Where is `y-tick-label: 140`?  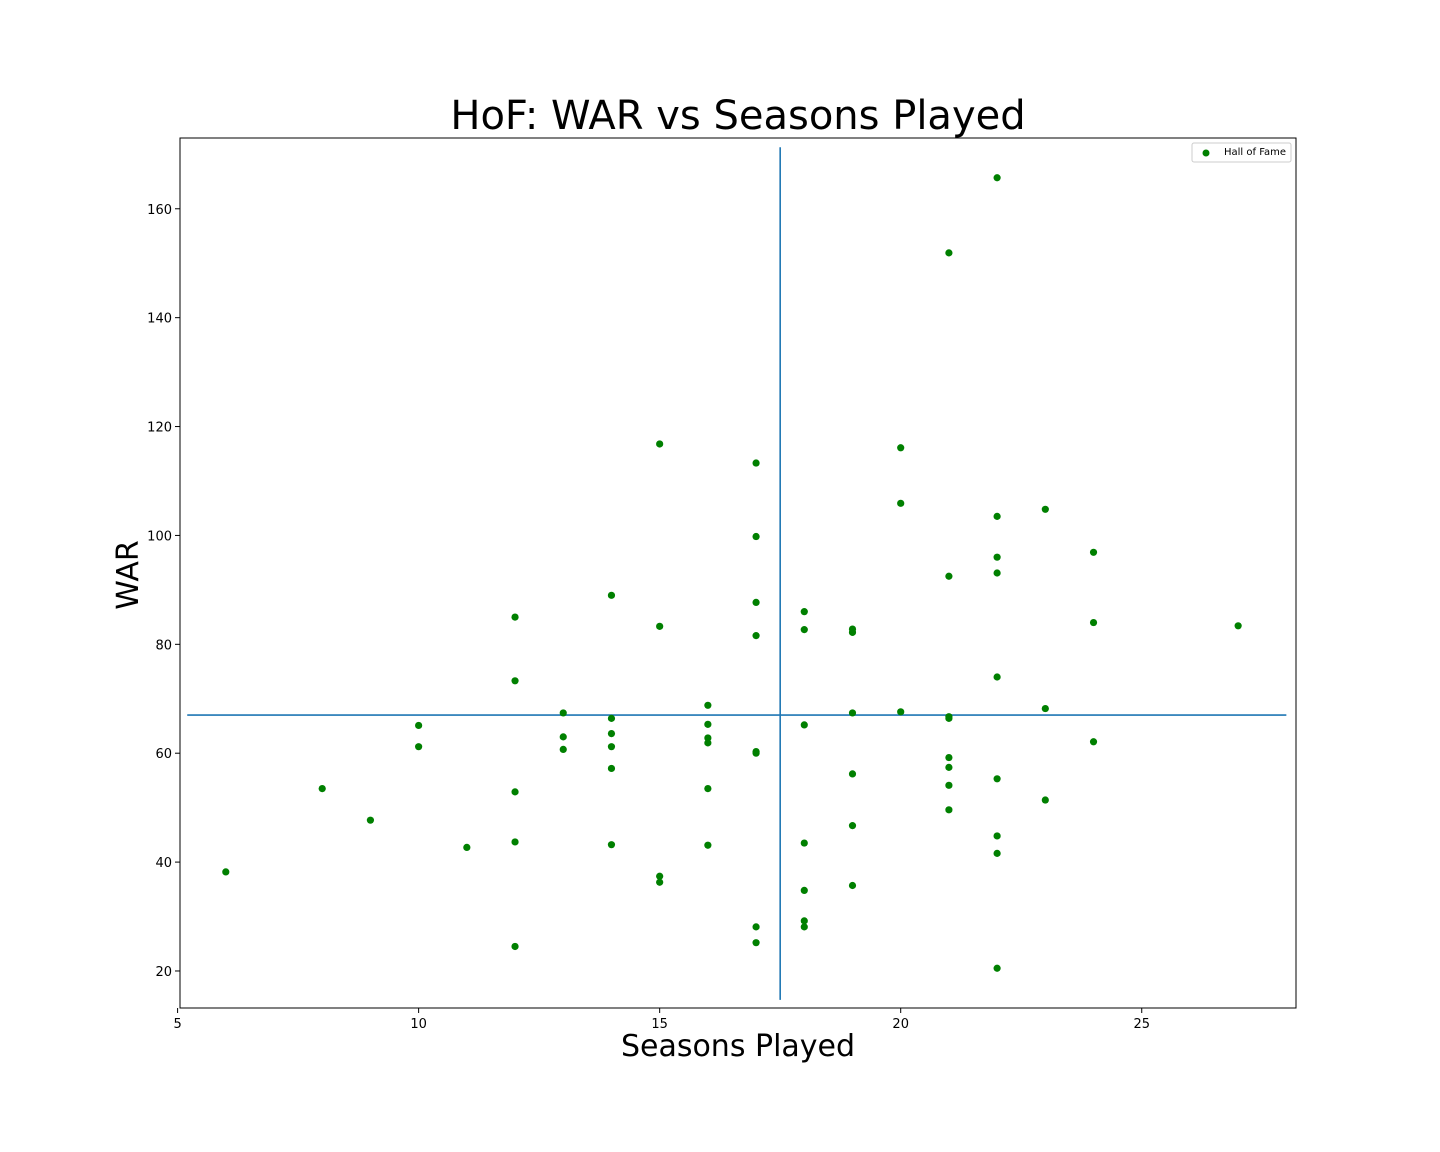 y-tick-label: 140 is located at coordinates (159, 319).